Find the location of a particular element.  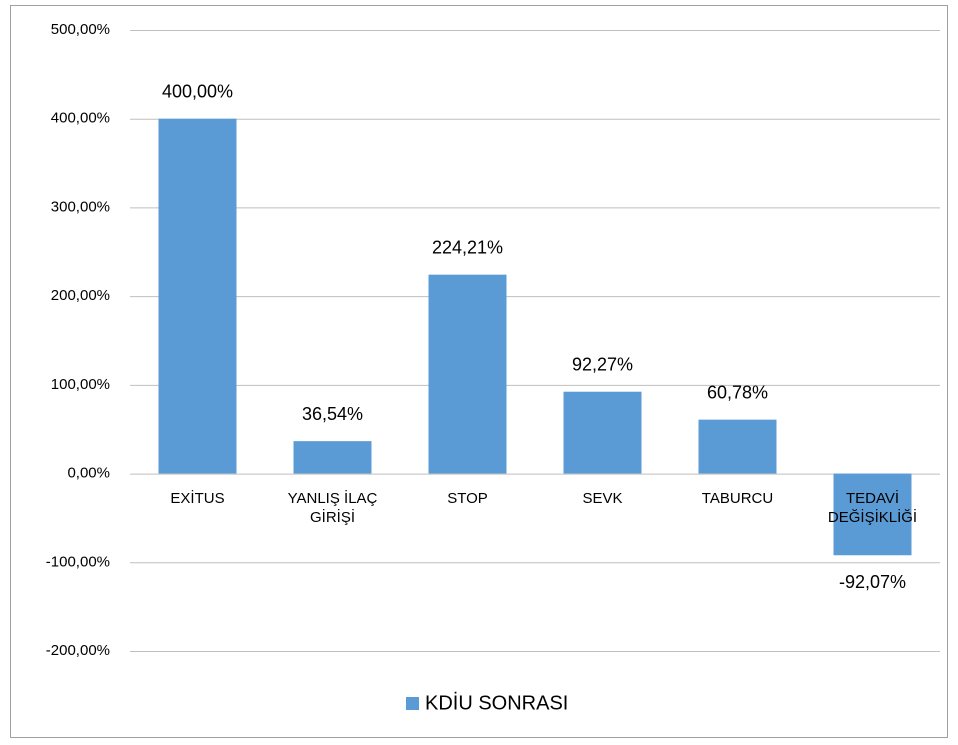

x-tick-label: EXİTUS is located at coordinates (197, 498).